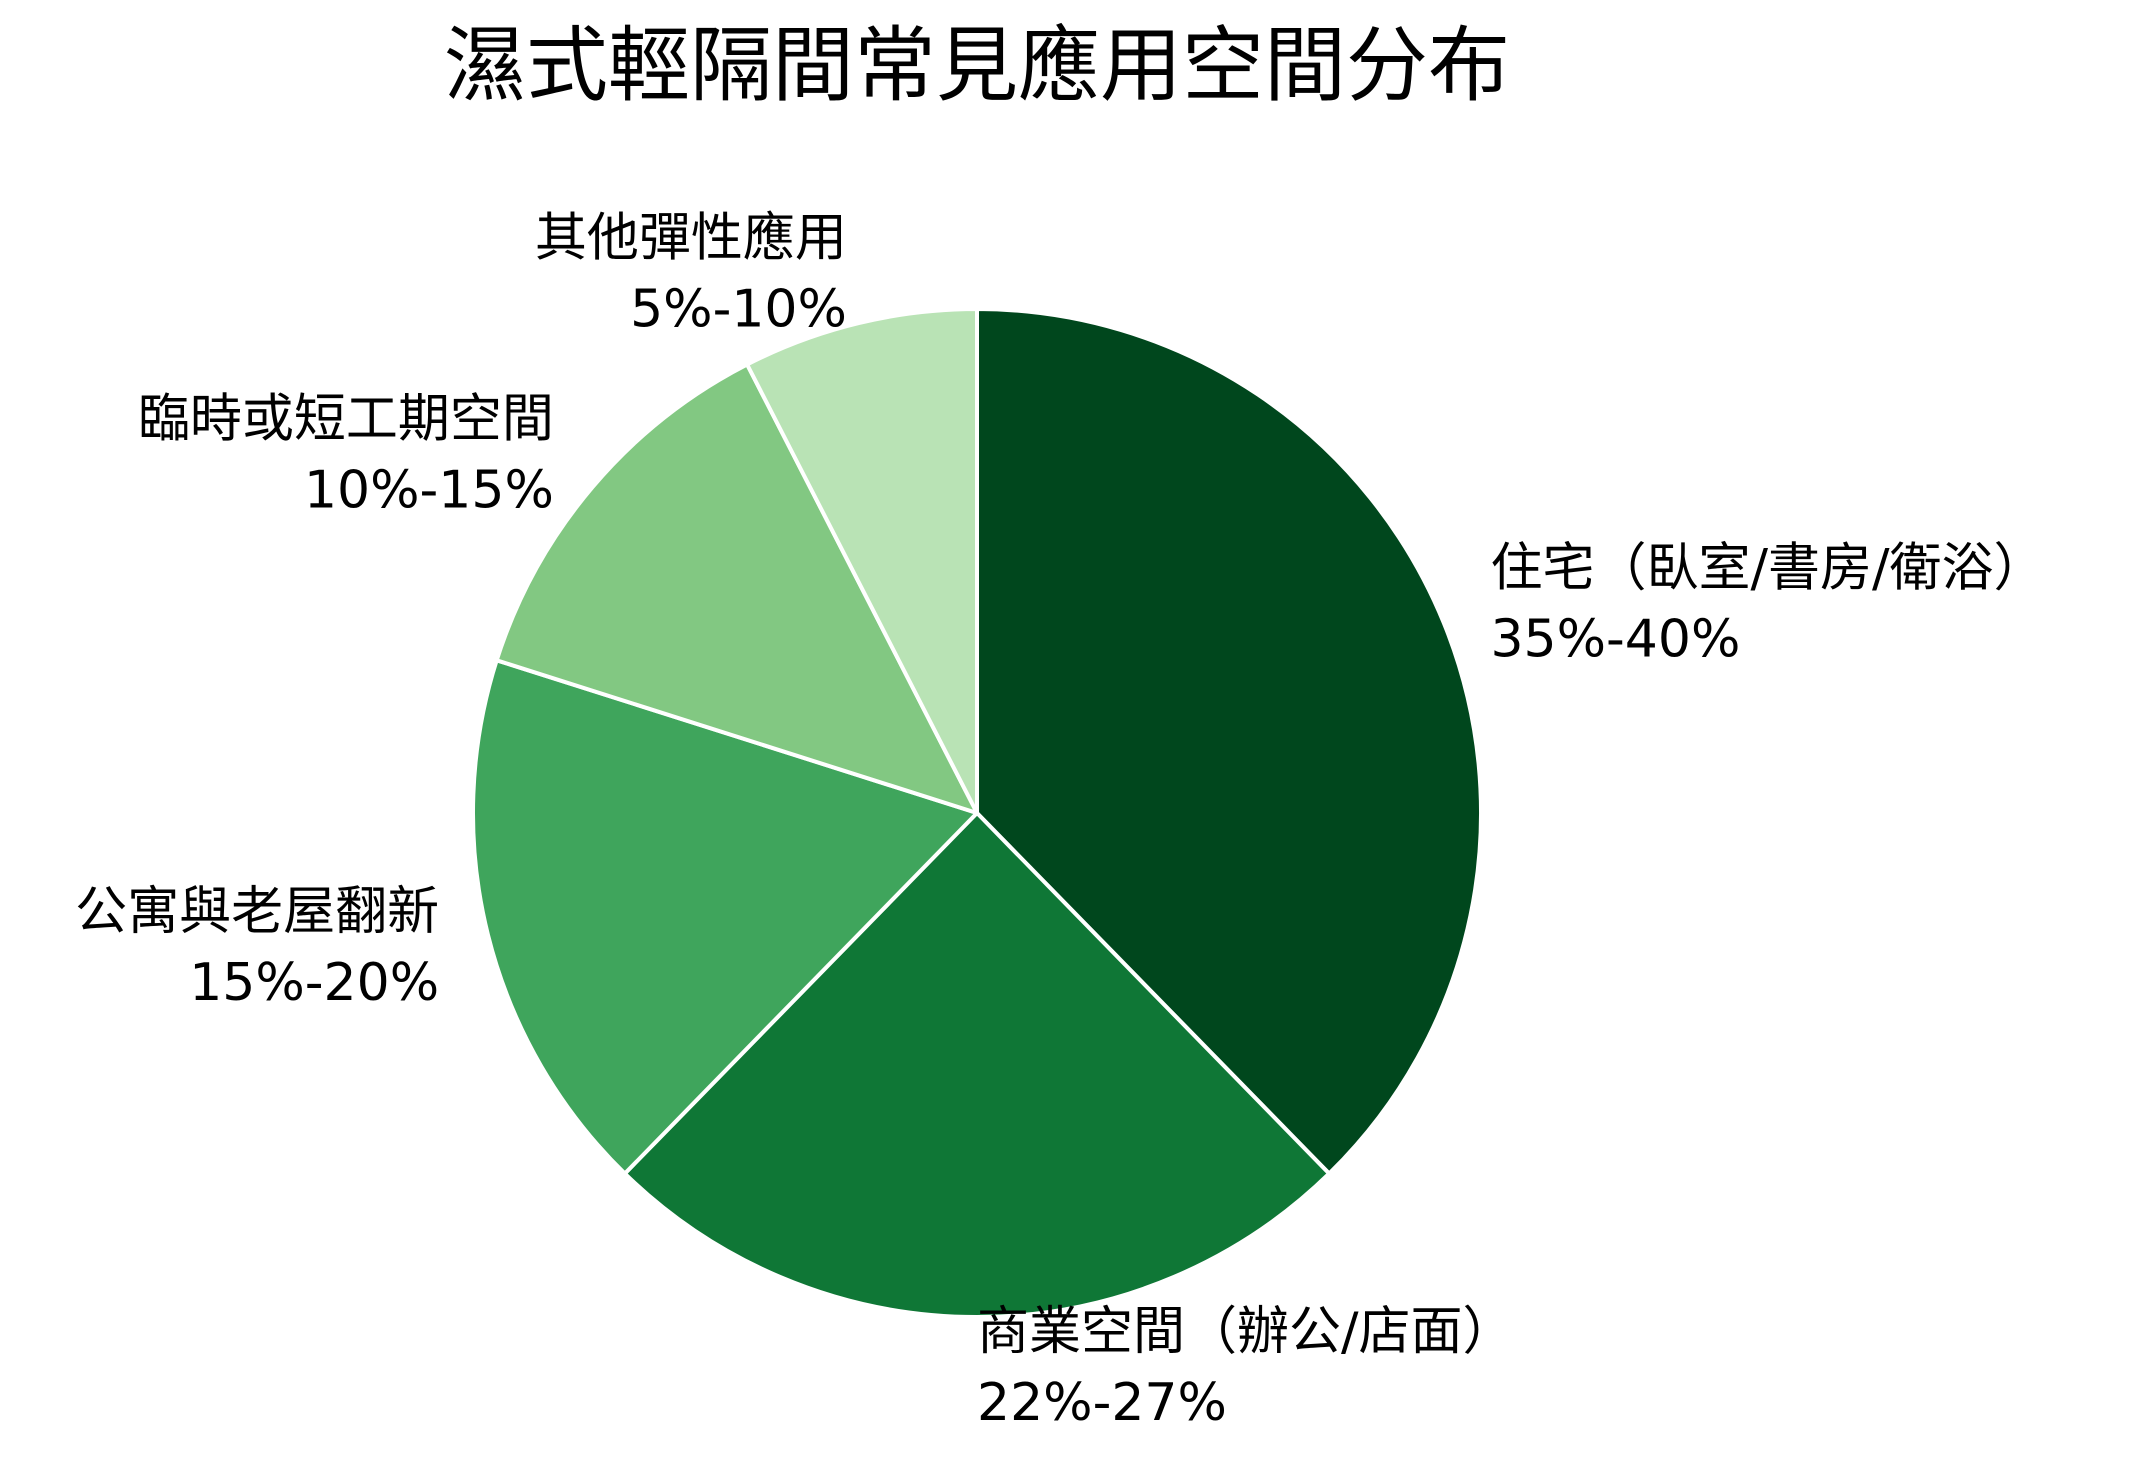  I want to click on slice-label-residential: 住宅（臥室/書房/衛浴） 35%-40%, so click(1767, 603).